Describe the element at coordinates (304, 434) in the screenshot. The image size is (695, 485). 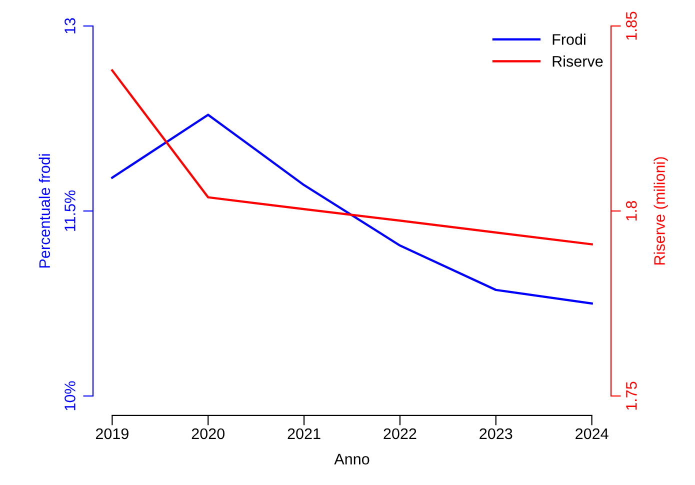
I see `x-tick-label: 2021` at that location.